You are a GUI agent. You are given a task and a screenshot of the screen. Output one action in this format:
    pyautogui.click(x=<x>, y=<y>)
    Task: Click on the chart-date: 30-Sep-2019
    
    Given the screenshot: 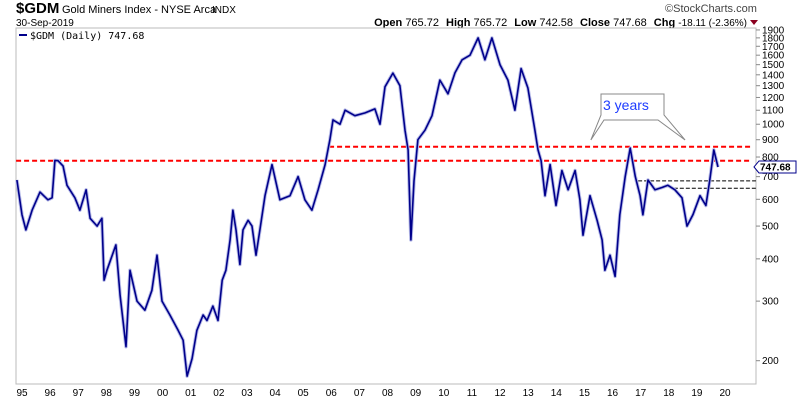 What is the action you would take?
    pyautogui.click(x=45, y=23)
    